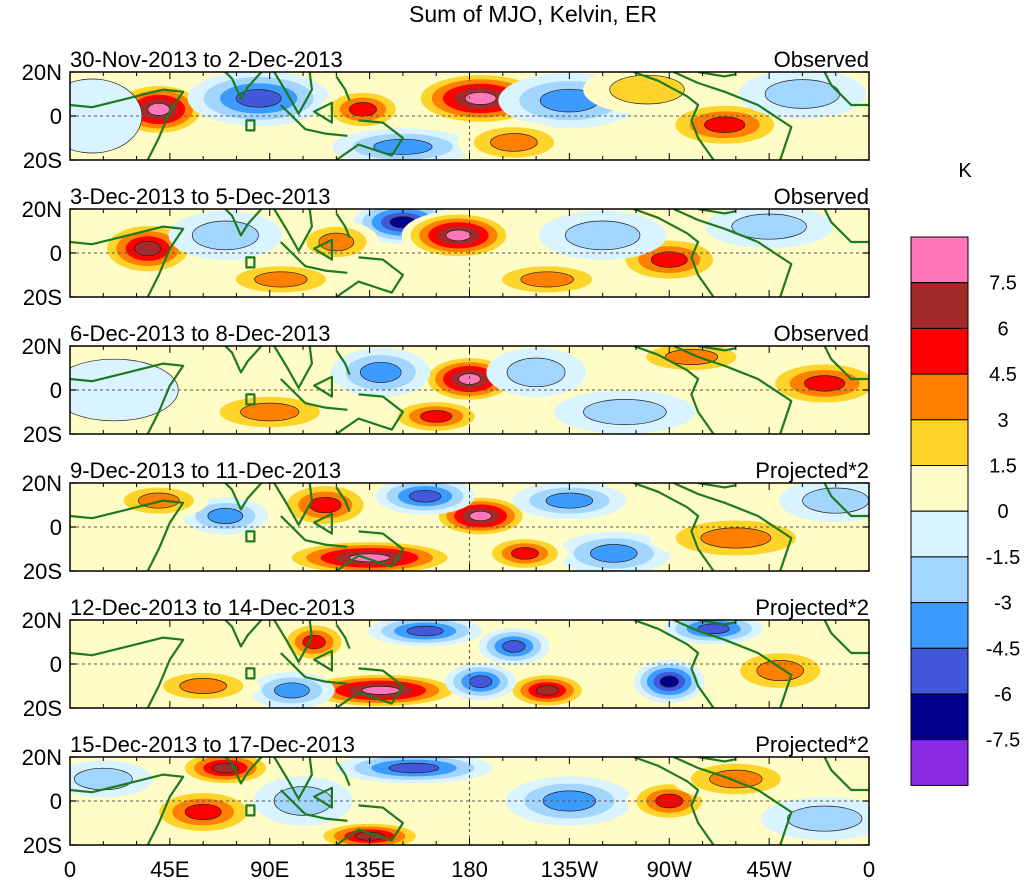 The height and width of the screenshot is (889, 1024). I want to click on x-tick-label: 45W, so click(769, 869).